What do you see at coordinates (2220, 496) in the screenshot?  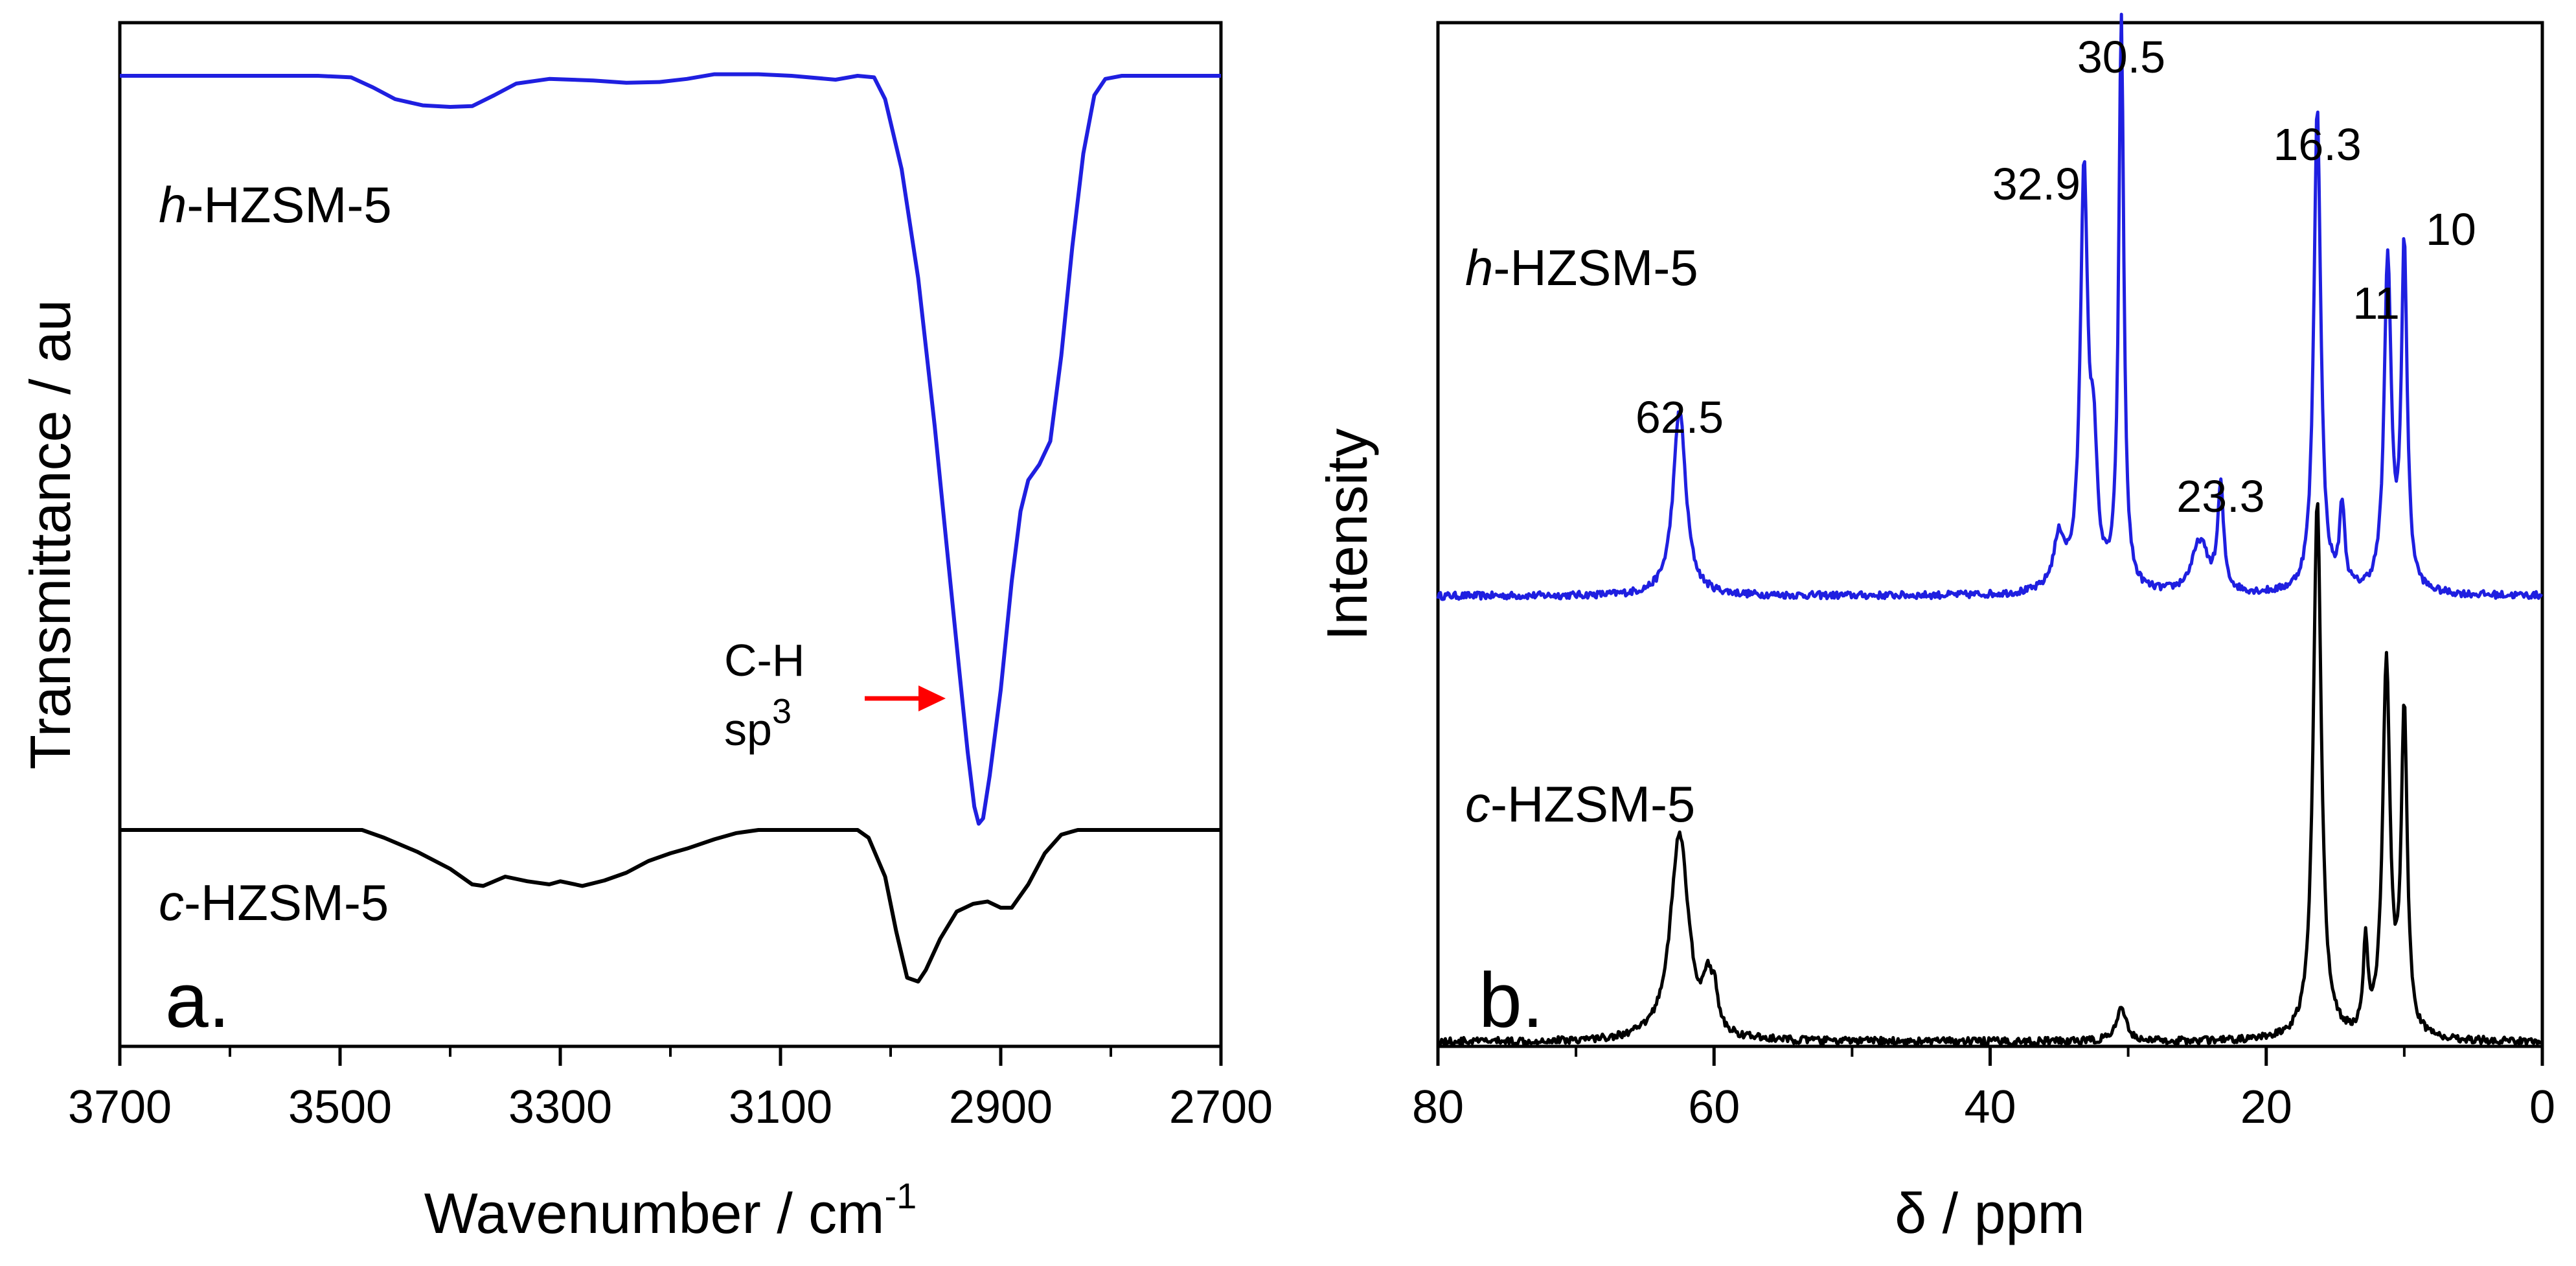 I see `panel-b-peak-label: 23.3` at bounding box center [2220, 496].